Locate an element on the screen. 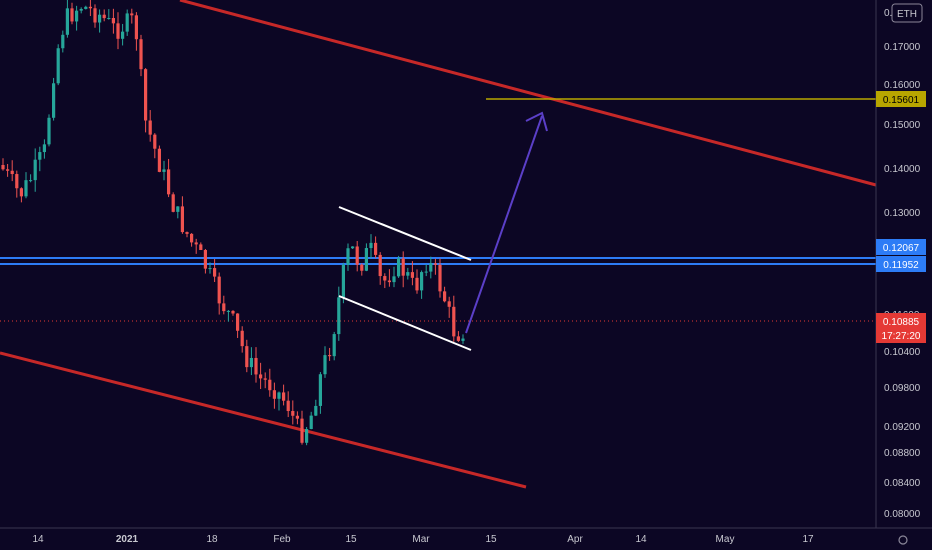 This screenshot has height=550, width=932. time-axis: 14 2021 18 Feb 15 Mar 15 Apr 14 May 17 is located at coordinates (466, 537).